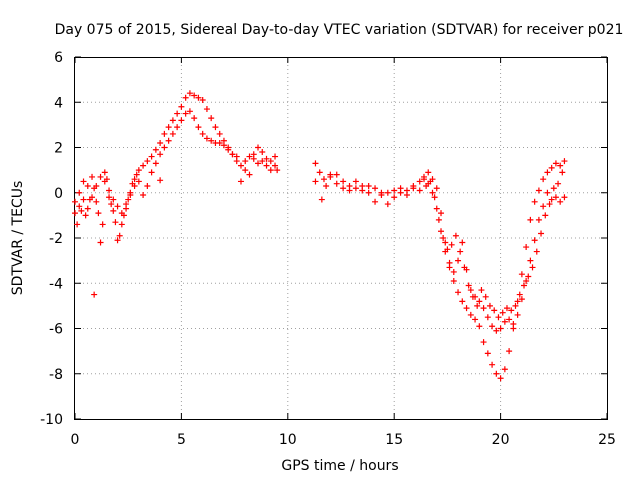  What do you see at coordinates (58, 103) in the screenshot?
I see `y-tick-label: 4` at bounding box center [58, 103].